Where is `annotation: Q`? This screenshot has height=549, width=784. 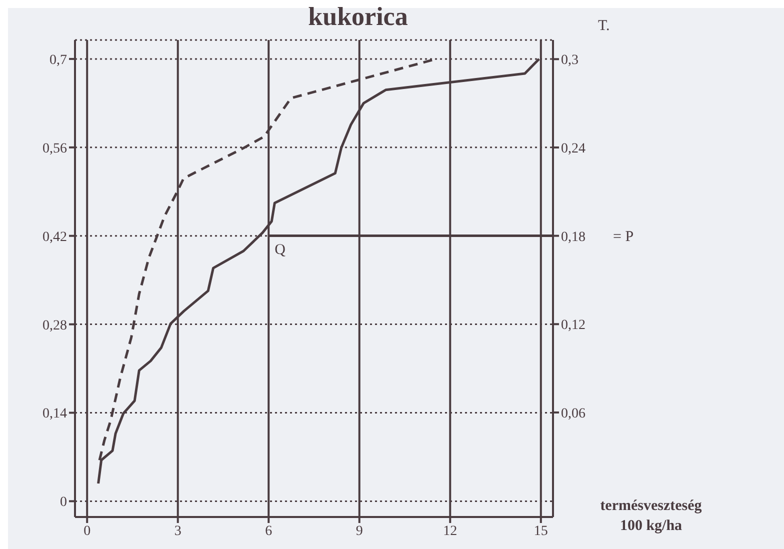 annotation: Q is located at coordinates (280, 250).